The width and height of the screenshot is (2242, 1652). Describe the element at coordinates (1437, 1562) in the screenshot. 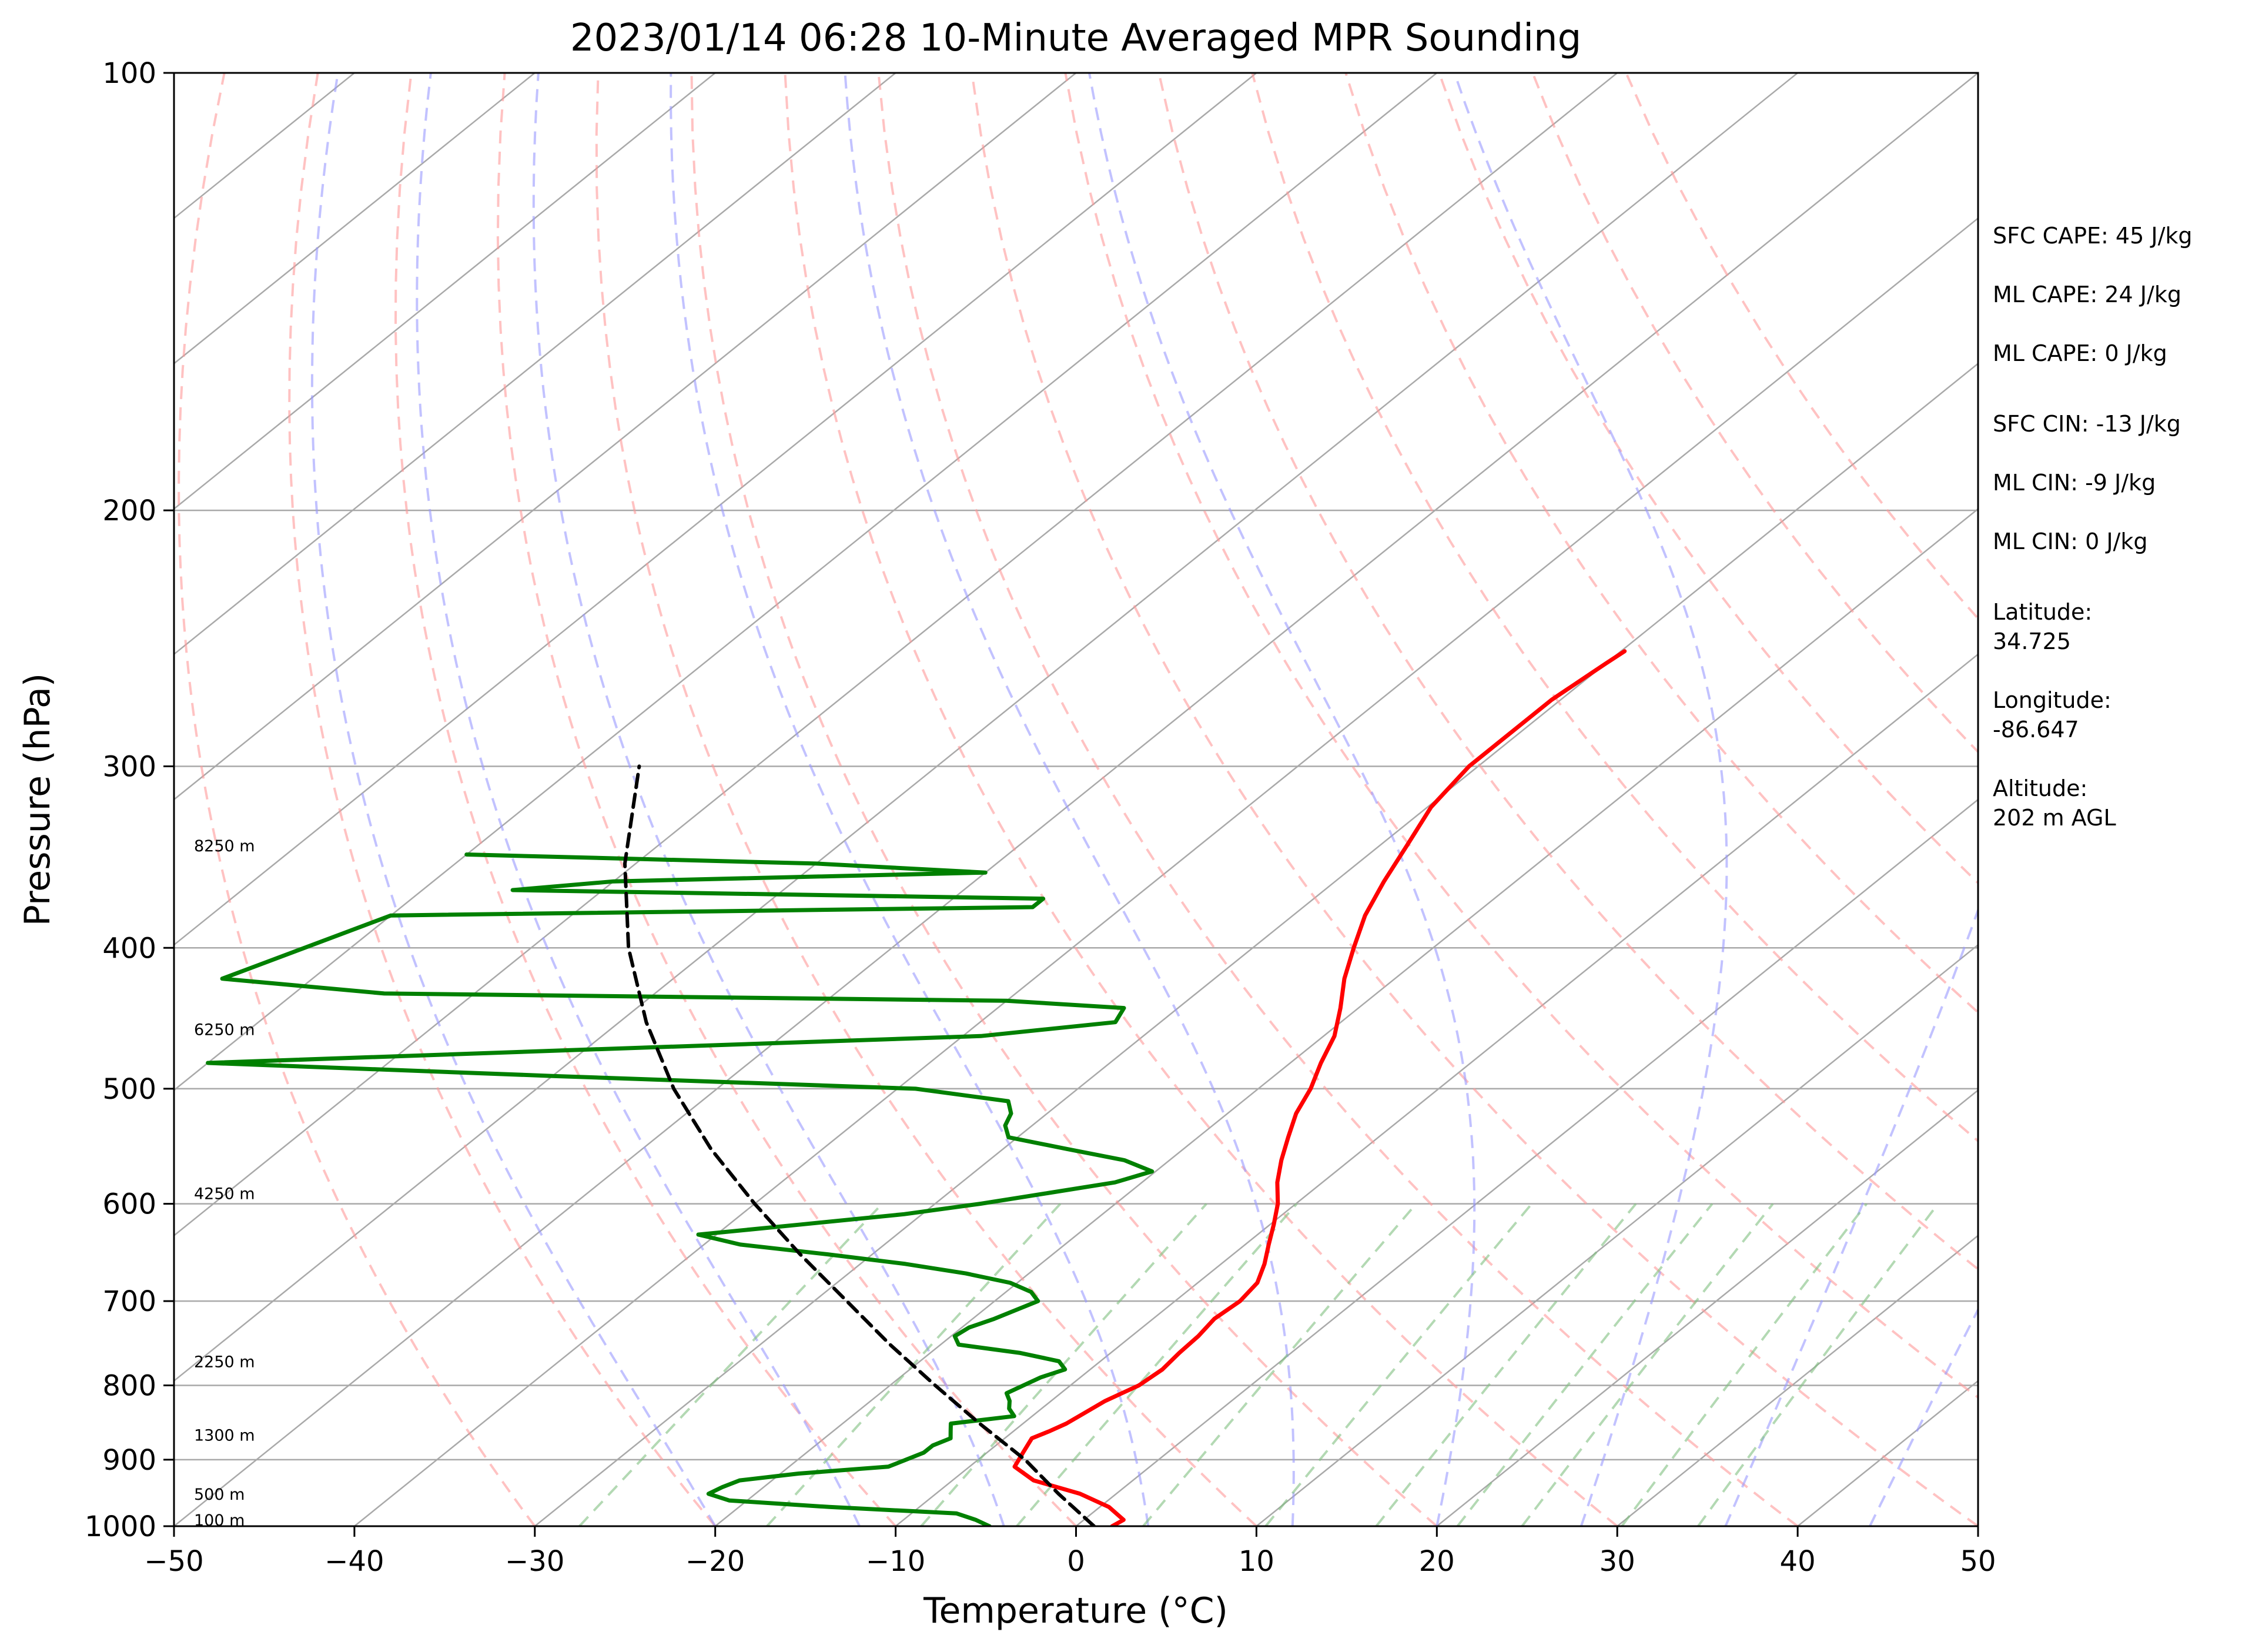

I see `x-tick-label: 20` at that location.